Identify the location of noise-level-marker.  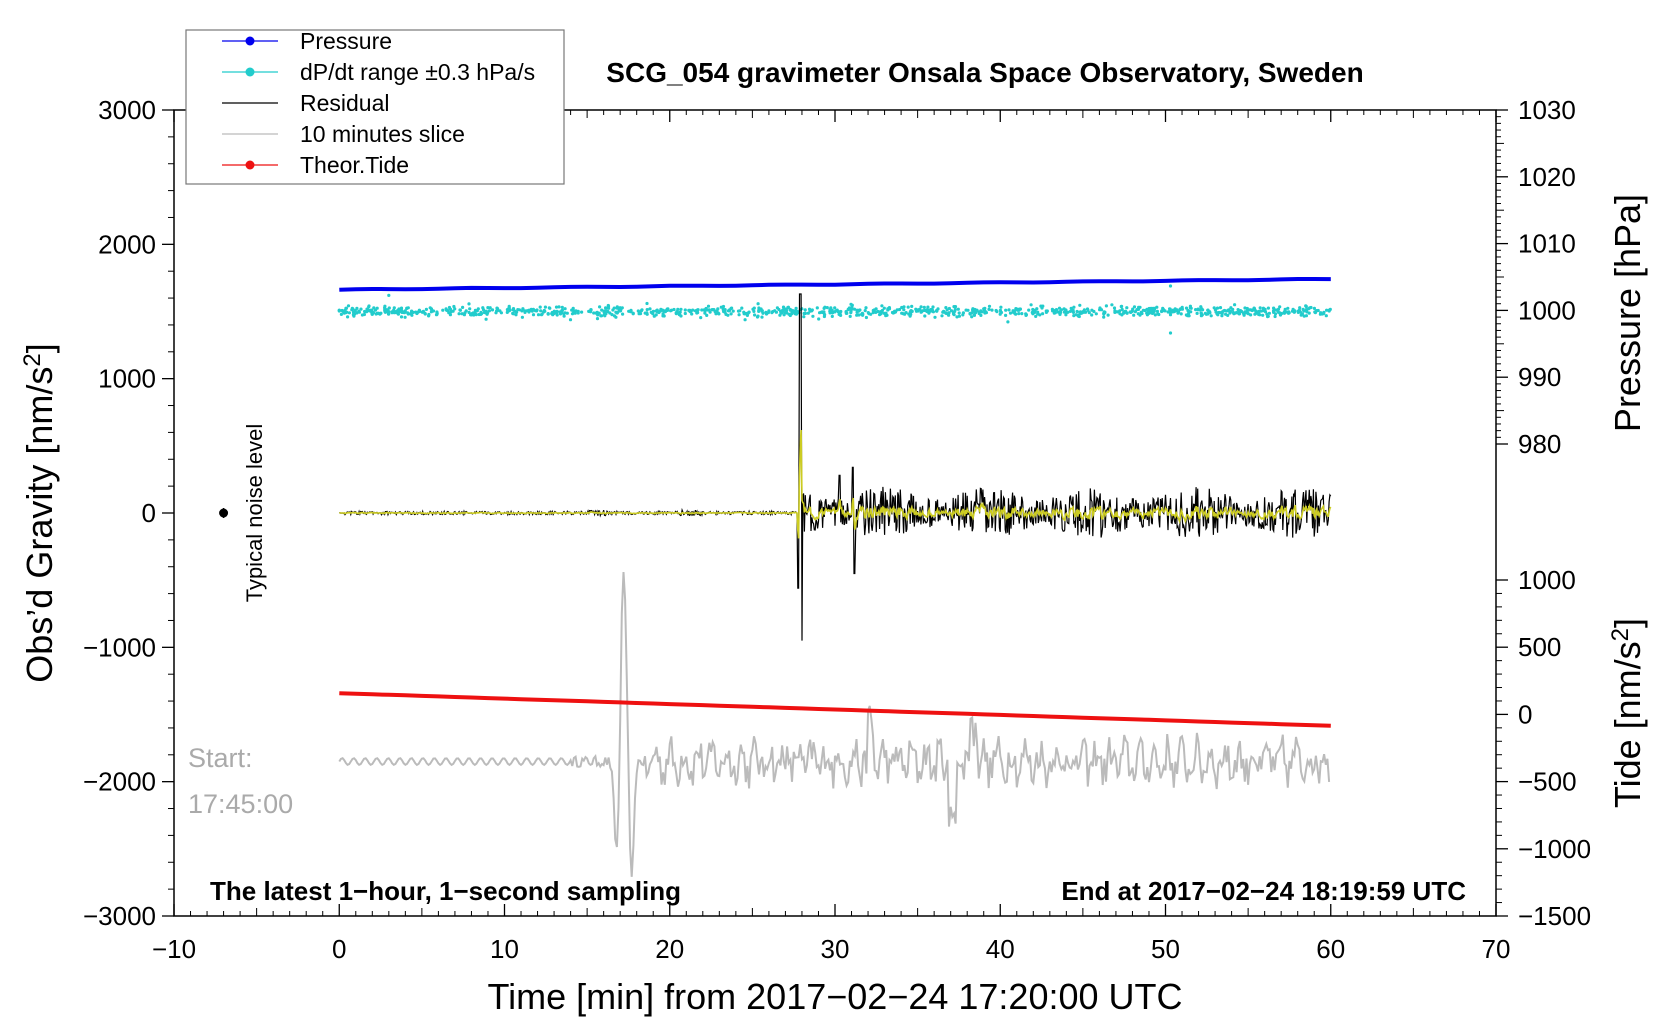
(224, 513).